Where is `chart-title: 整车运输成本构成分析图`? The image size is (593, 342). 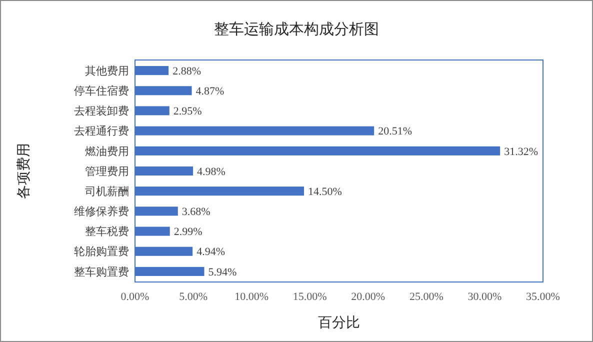
chart-title: 整车运输成本构成分析图 is located at coordinates (296, 29).